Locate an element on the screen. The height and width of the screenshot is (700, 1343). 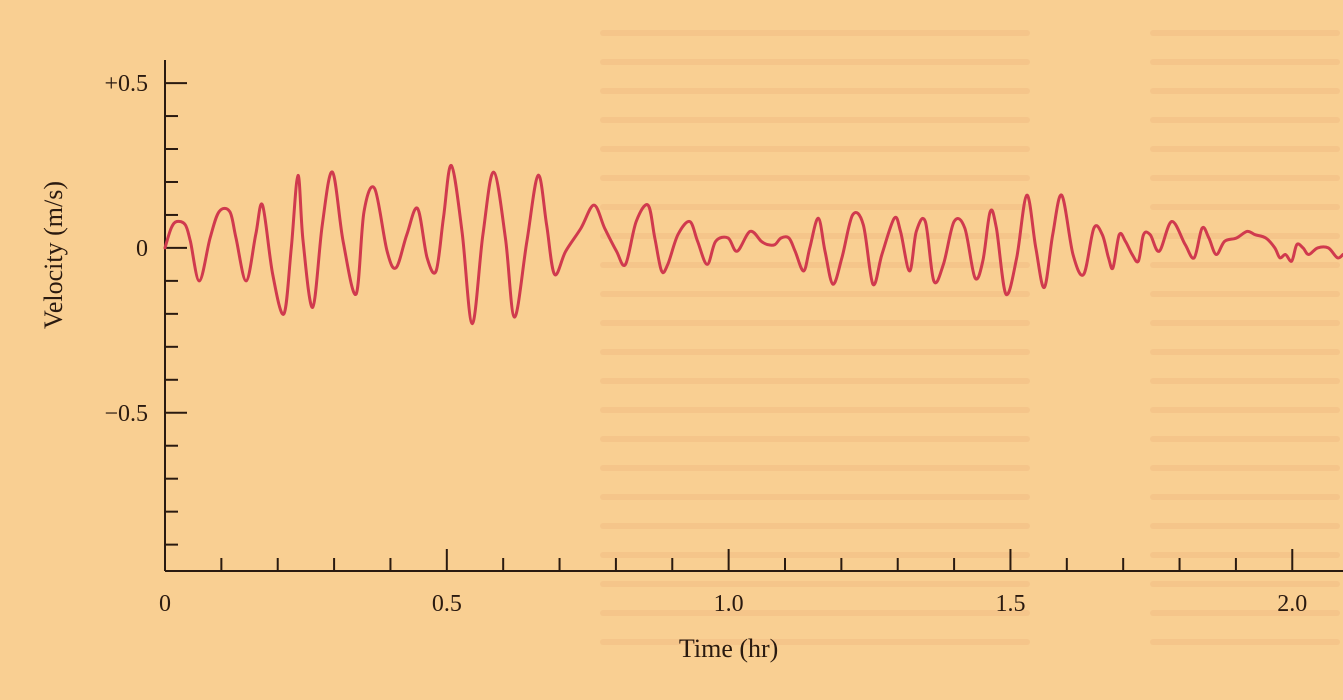
x-tick-label: 1.0 is located at coordinates (729, 604).